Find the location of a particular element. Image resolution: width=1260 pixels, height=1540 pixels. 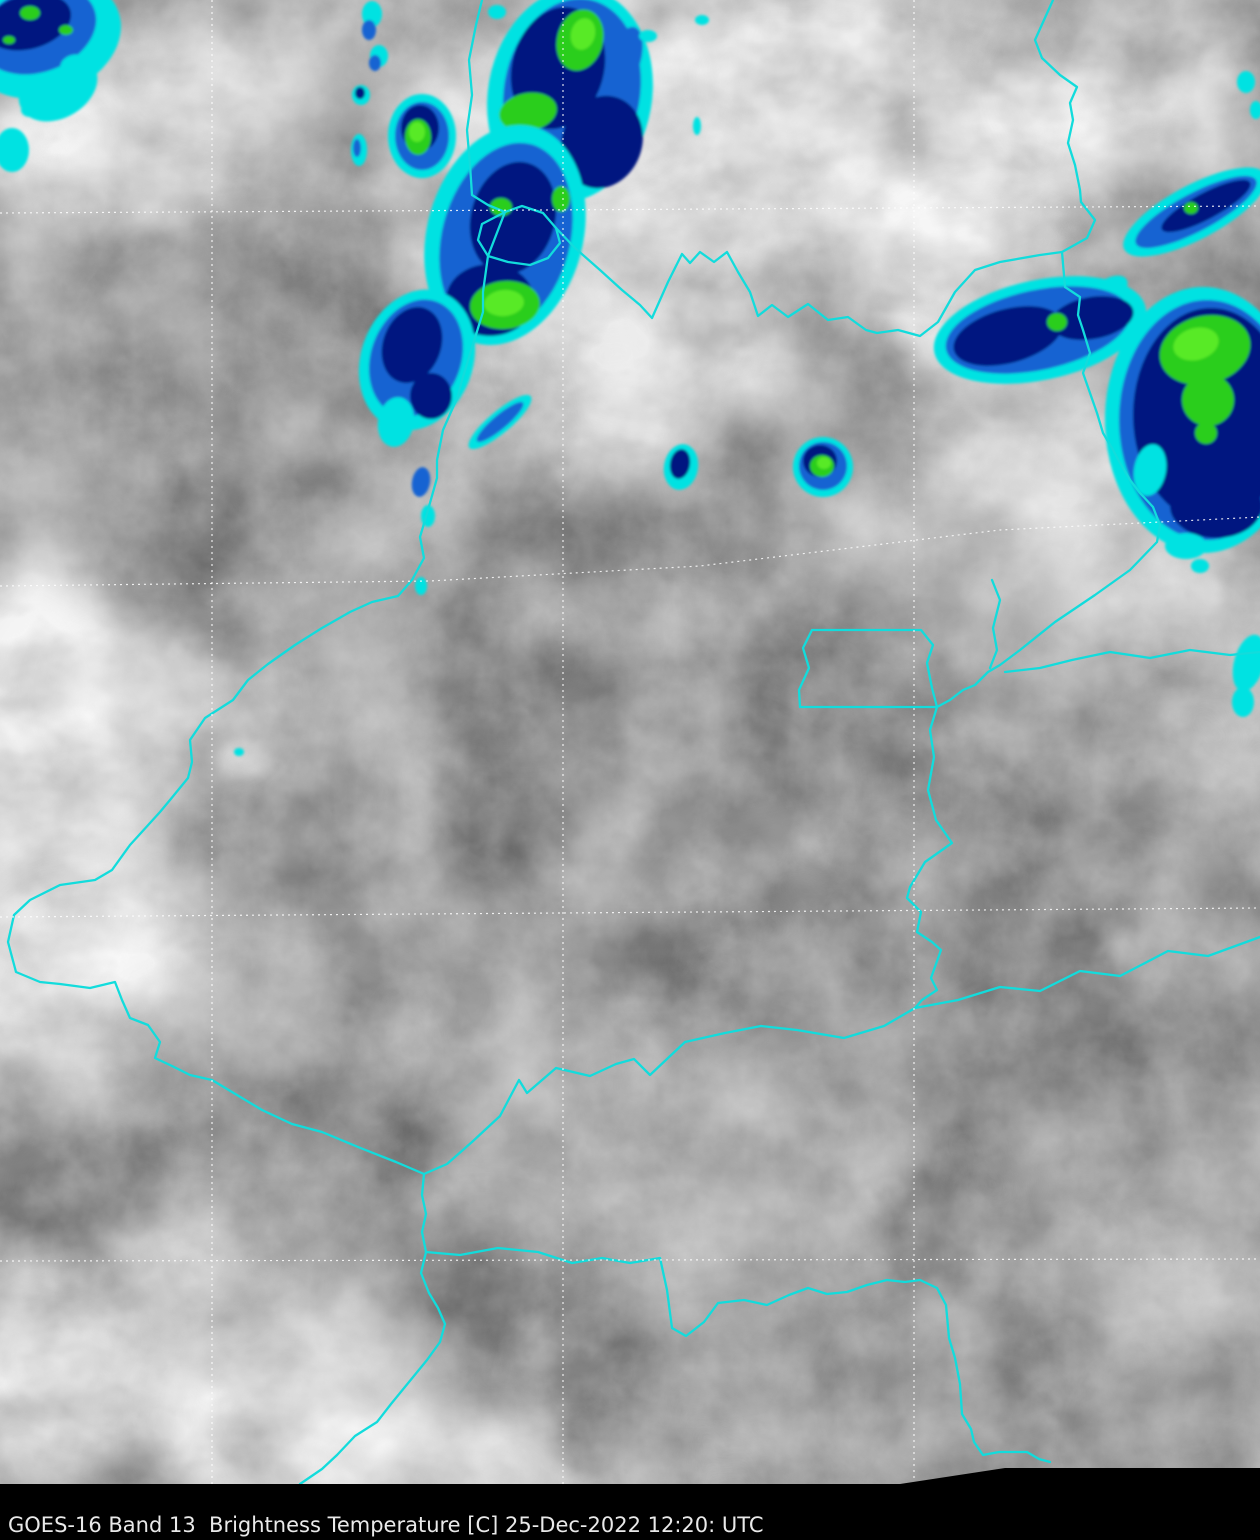

map-border-ne-river is located at coordinates (1048, 354).